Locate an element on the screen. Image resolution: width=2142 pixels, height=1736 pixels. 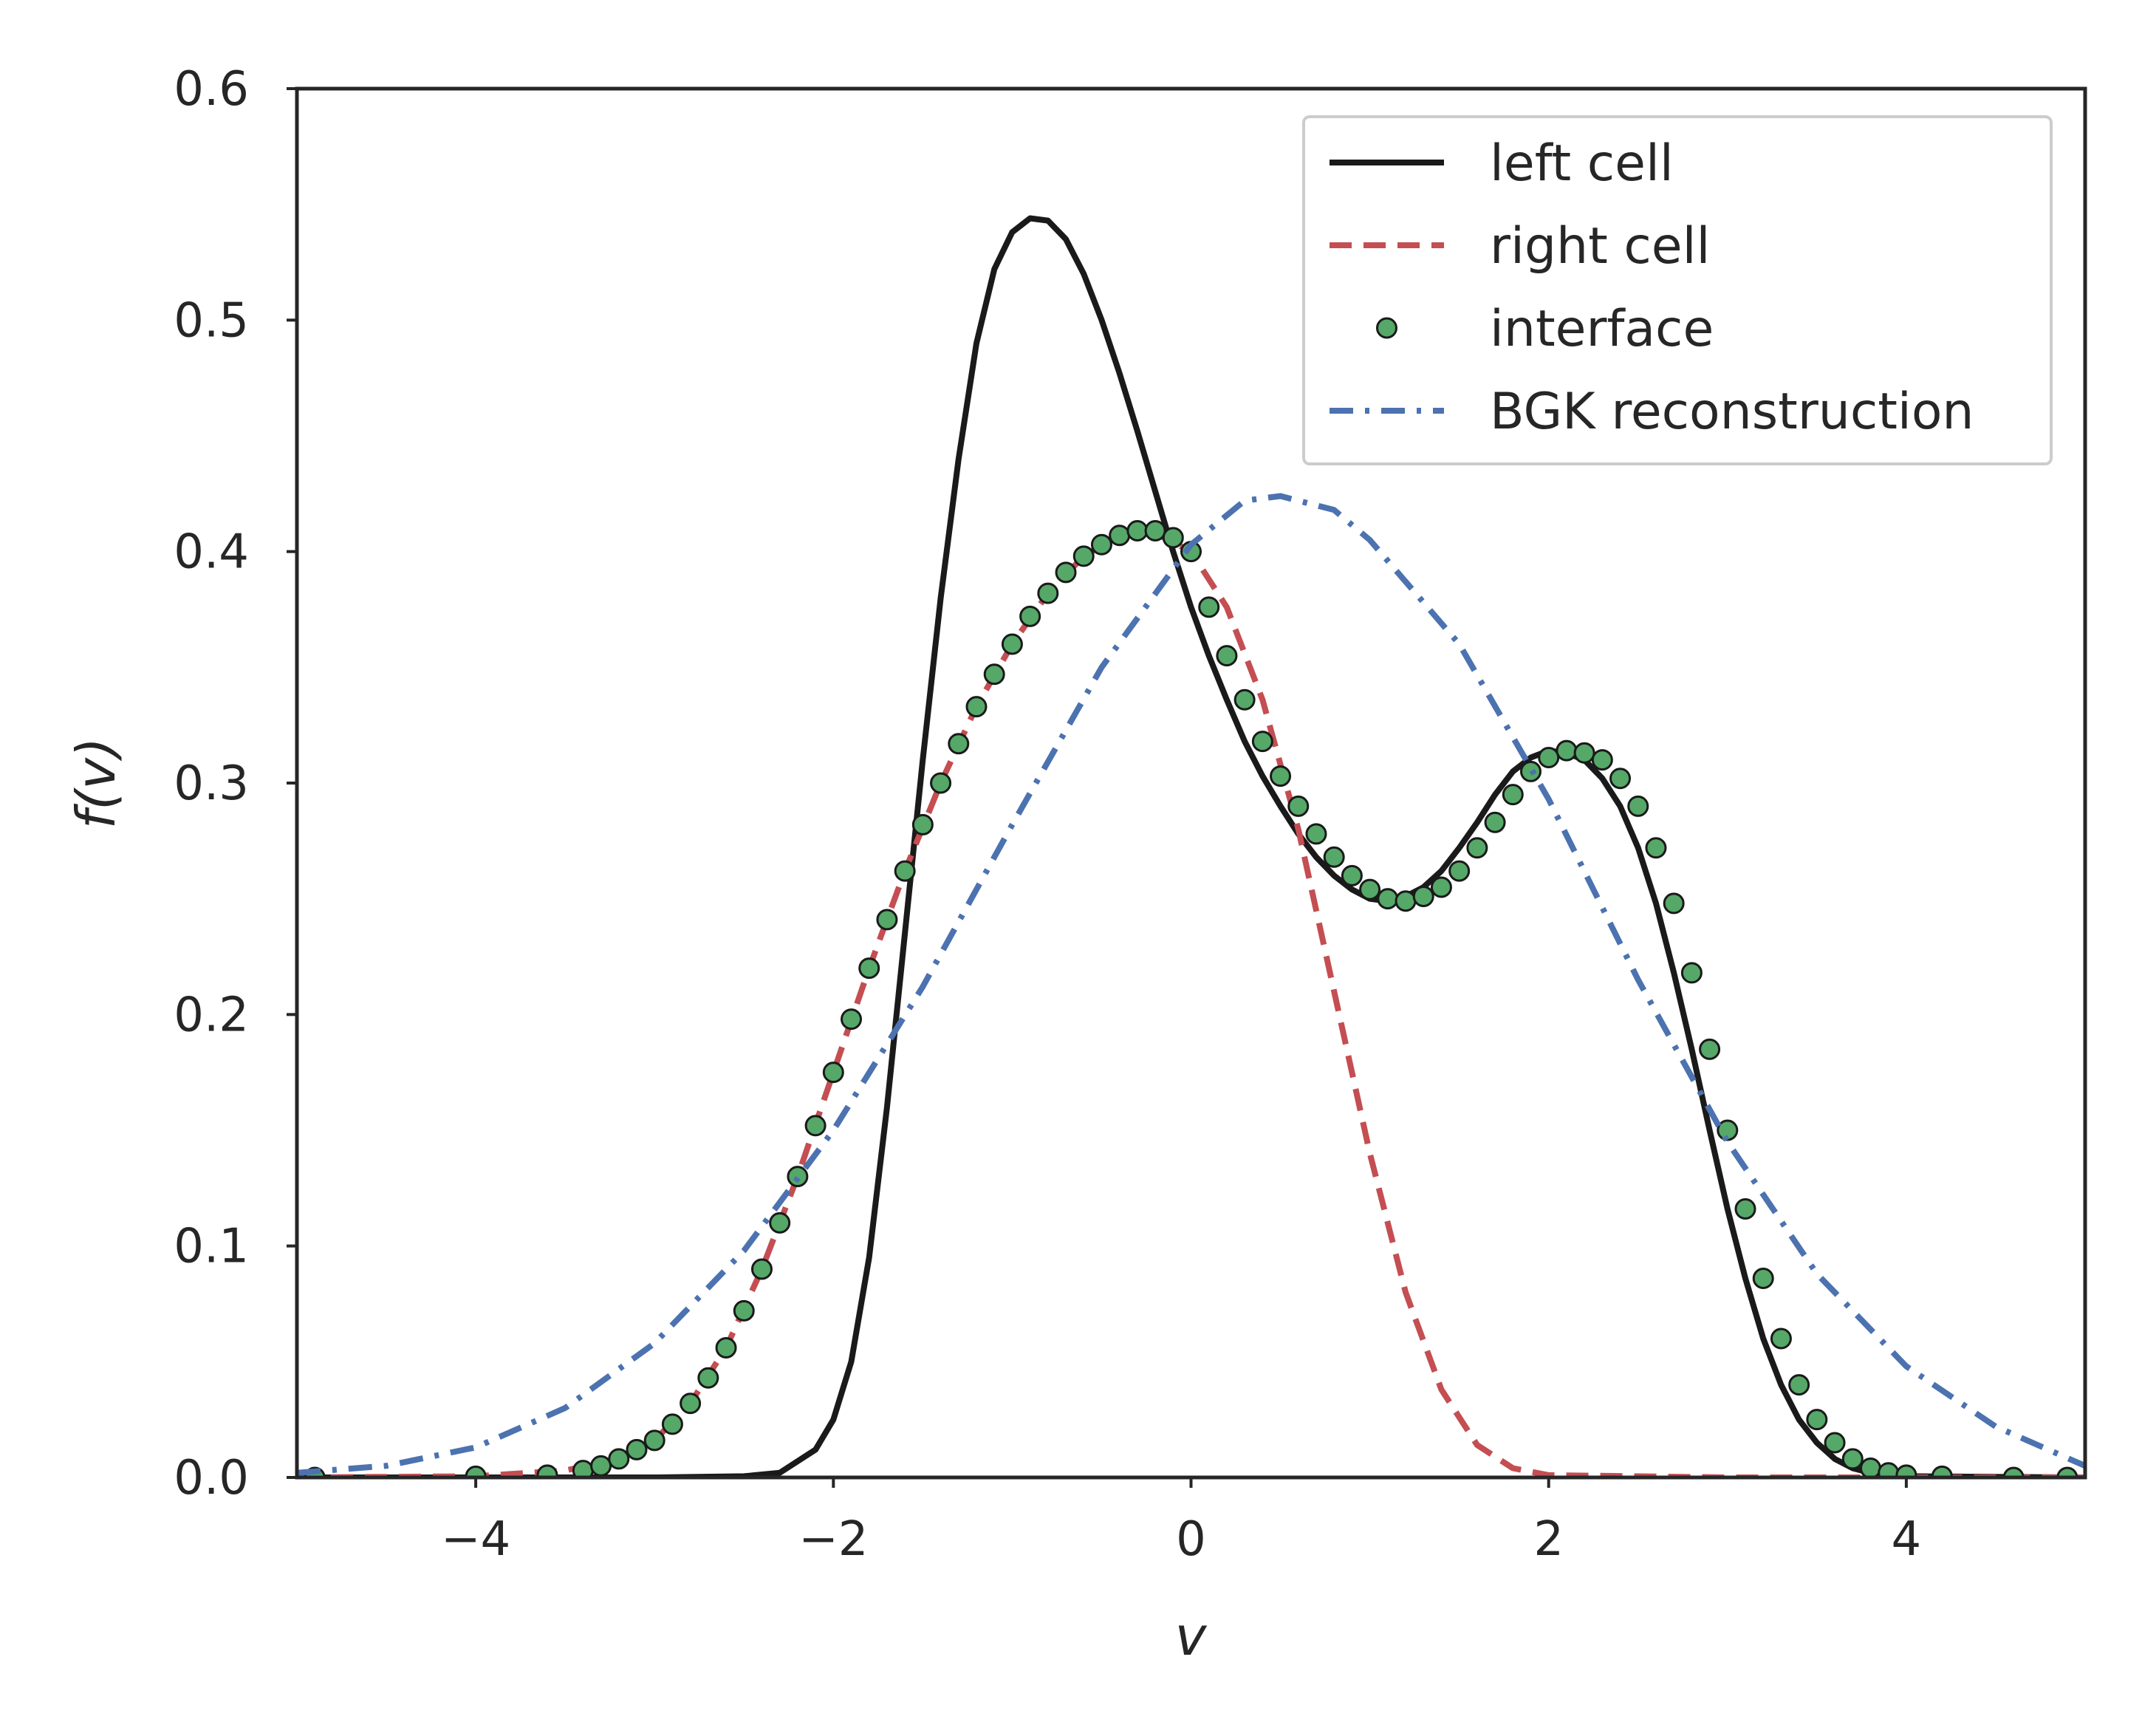
y-axis-ticks: 0.0 0.1 0.2 0.3 0.4 0.5 0.6 is located at coordinates (235, 784).